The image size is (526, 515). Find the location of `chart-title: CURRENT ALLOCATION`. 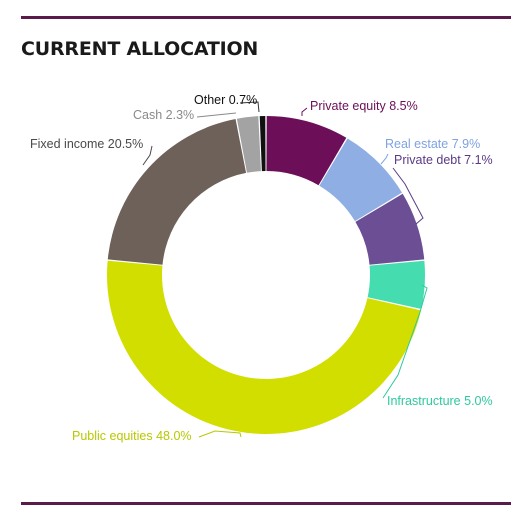

chart-title: CURRENT ALLOCATION is located at coordinates (140, 49).